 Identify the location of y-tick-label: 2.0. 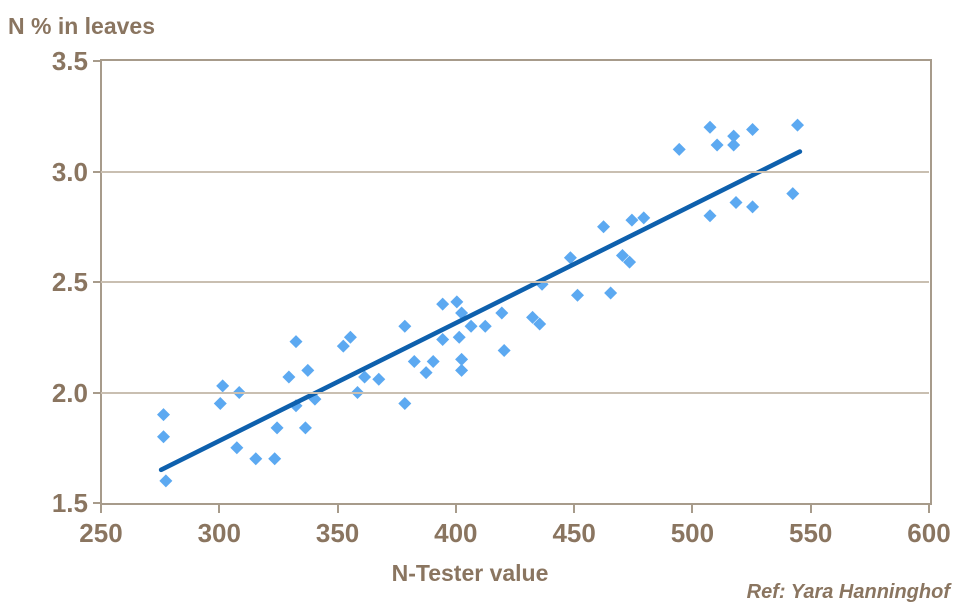
(69, 392).